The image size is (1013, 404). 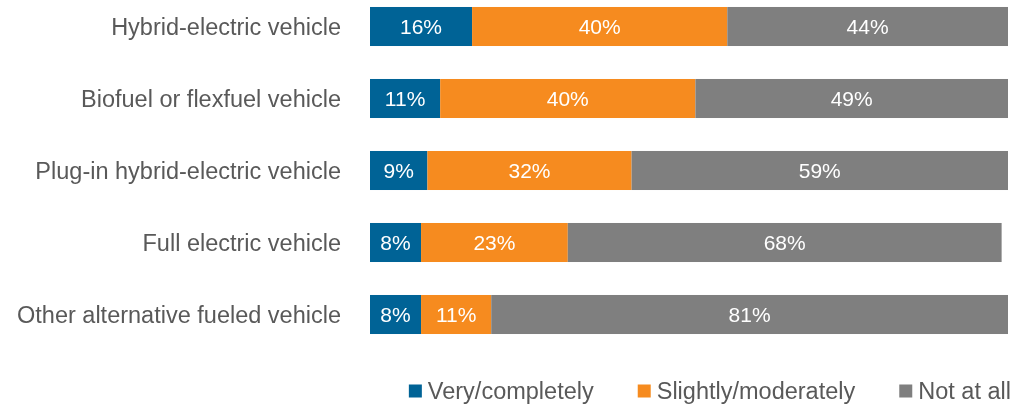 I want to click on data-label: 59%, so click(x=819, y=170).